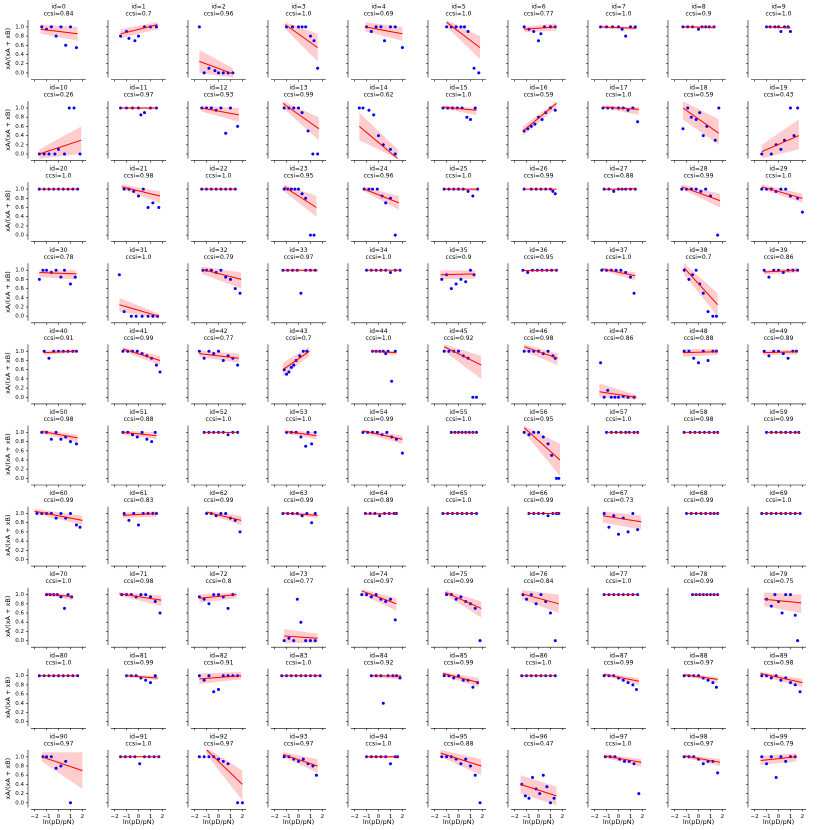 The width and height of the screenshot is (830, 830). What do you see at coordinates (231, 817) in the screenshot?
I see `x-tick-label: 1` at bounding box center [231, 817].